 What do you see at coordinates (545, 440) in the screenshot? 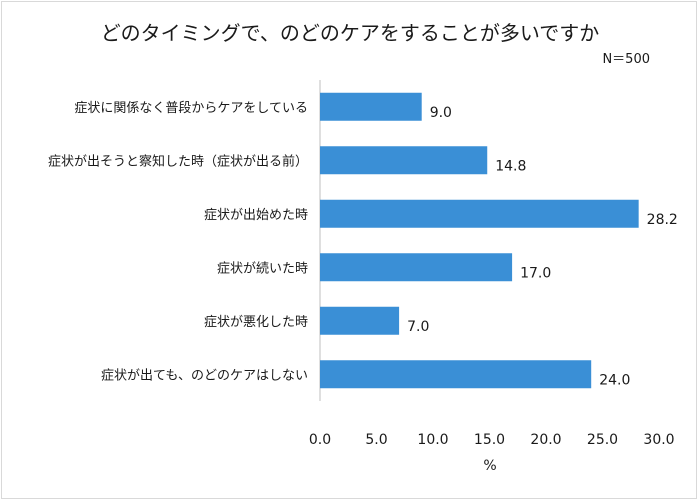
I see `x-tick-label: 20.0` at bounding box center [545, 440].